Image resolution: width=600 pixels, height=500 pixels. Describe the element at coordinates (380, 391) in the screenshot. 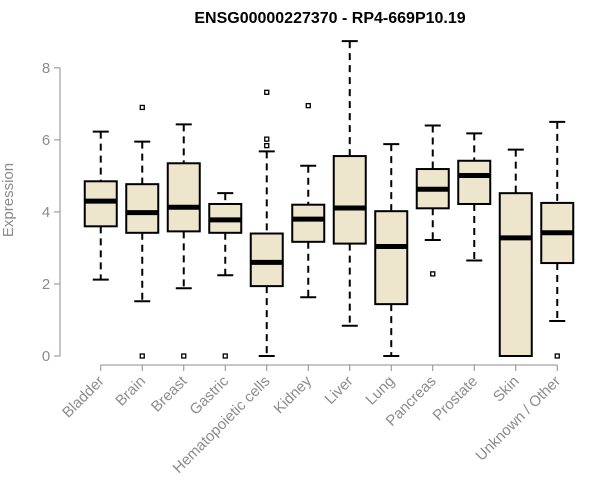

I see `x-tick-label: Lung` at that location.